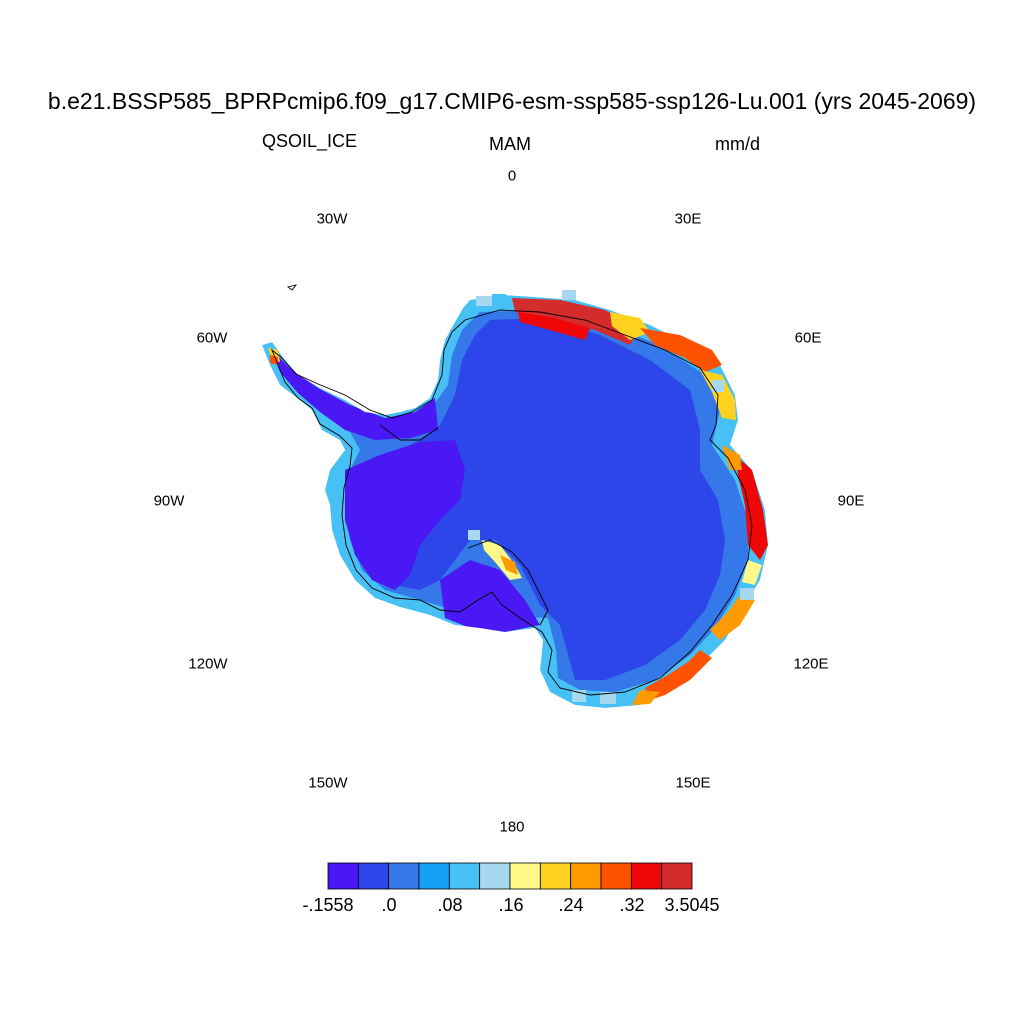 Image resolution: width=1024 pixels, height=1024 pixels. I want to click on patch-90e-red, so click(751, 507).